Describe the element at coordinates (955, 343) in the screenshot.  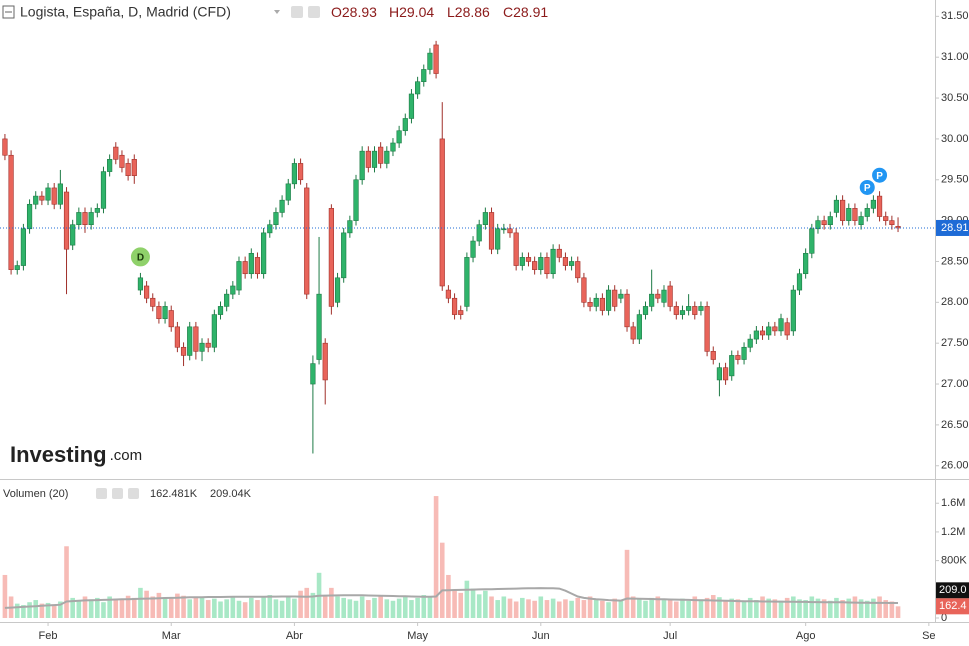
I see `y-tick-label: 27.50` at that location.